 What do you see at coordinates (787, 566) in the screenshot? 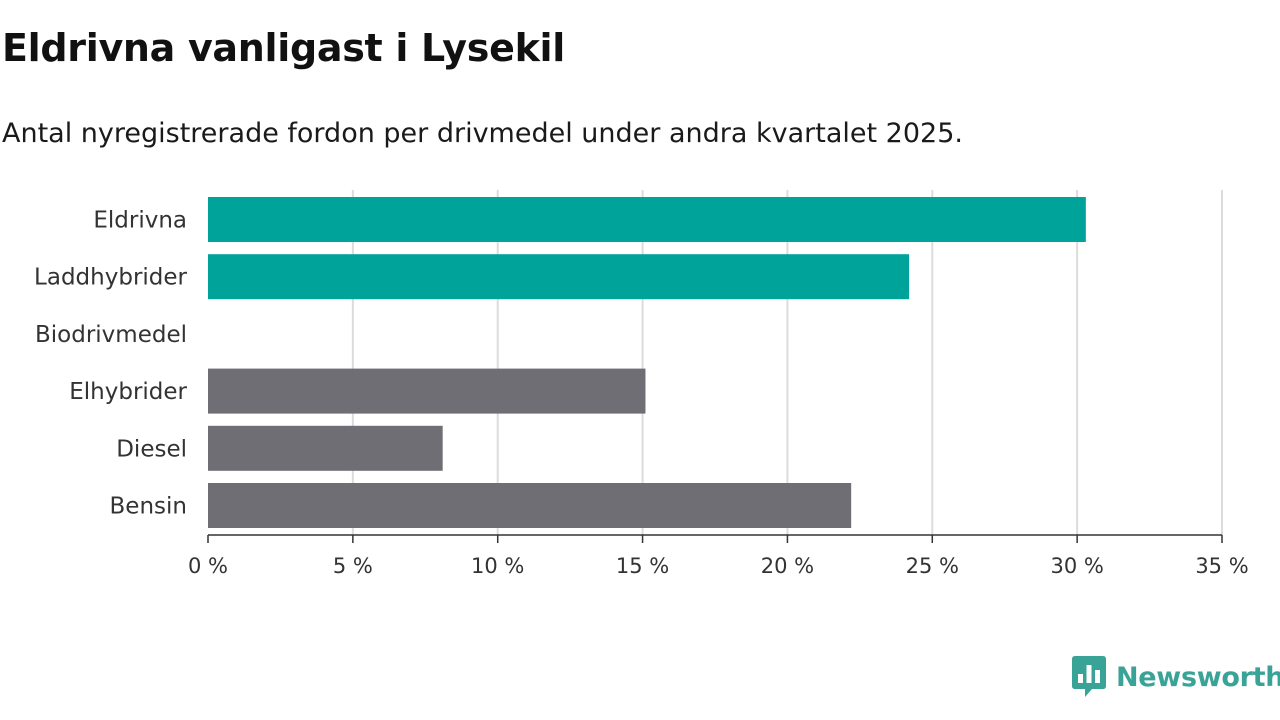
I see `x-tick-label: 20 %` at bounding box center [787, 566].